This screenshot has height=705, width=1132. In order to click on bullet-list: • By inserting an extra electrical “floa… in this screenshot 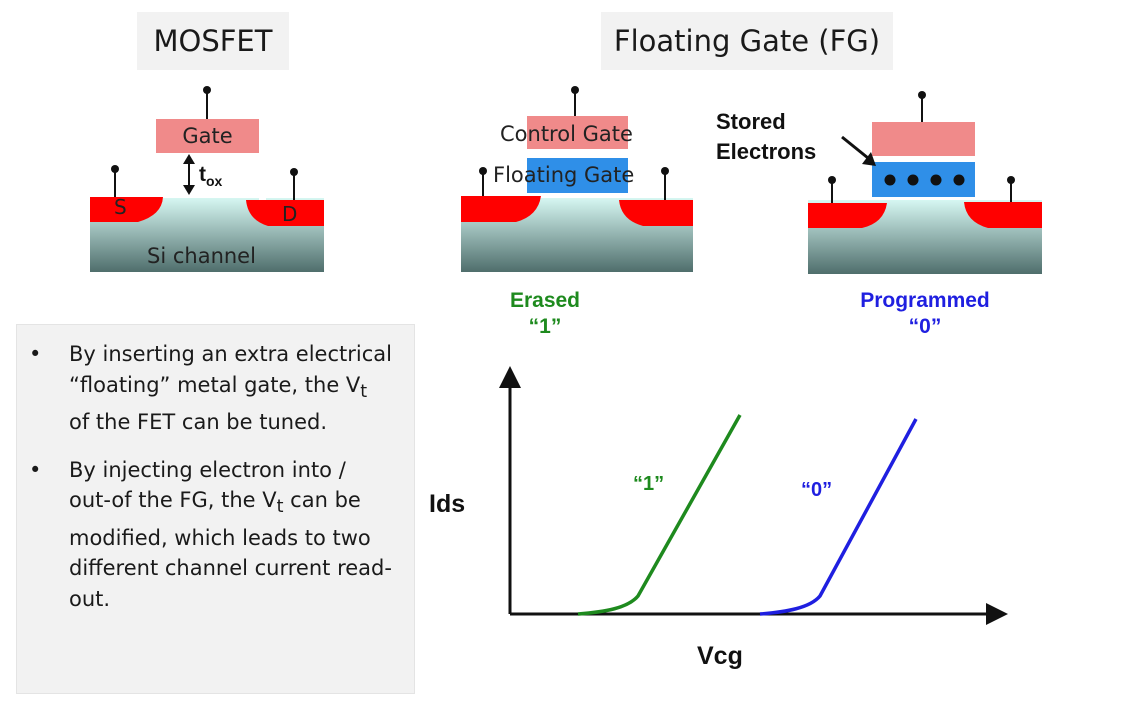, I will do `click(215, 469)`.